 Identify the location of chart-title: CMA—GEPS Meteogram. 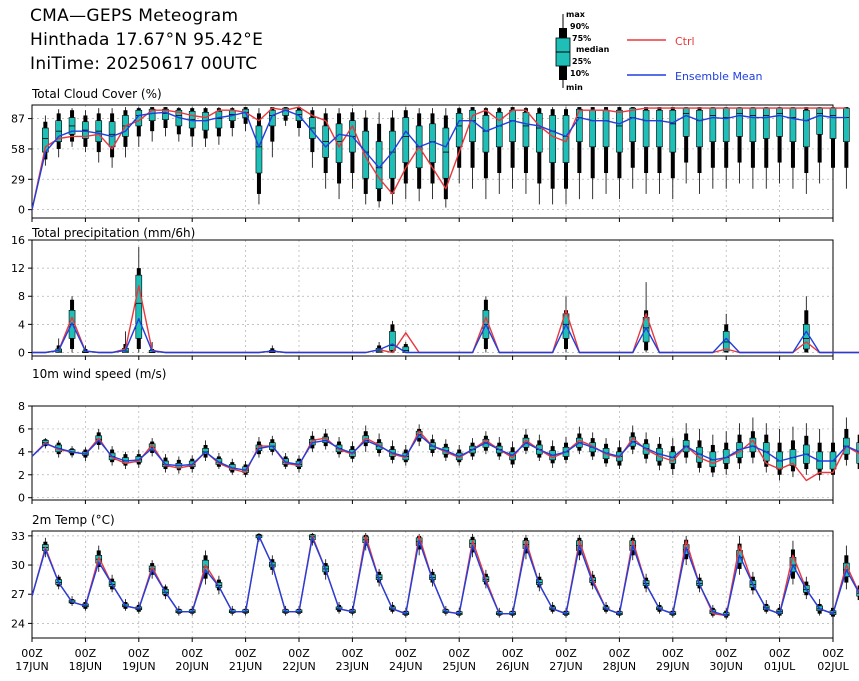
(134, 16).